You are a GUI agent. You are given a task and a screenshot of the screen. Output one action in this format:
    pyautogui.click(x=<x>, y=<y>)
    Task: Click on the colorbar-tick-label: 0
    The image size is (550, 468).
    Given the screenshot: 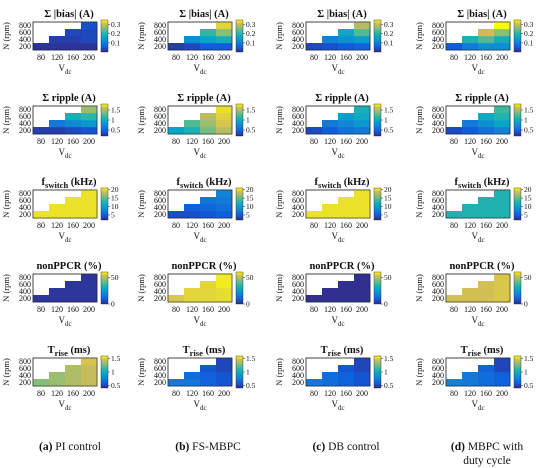 What is the action you would take?
    pyautogui.click(x=113, y=304)
    